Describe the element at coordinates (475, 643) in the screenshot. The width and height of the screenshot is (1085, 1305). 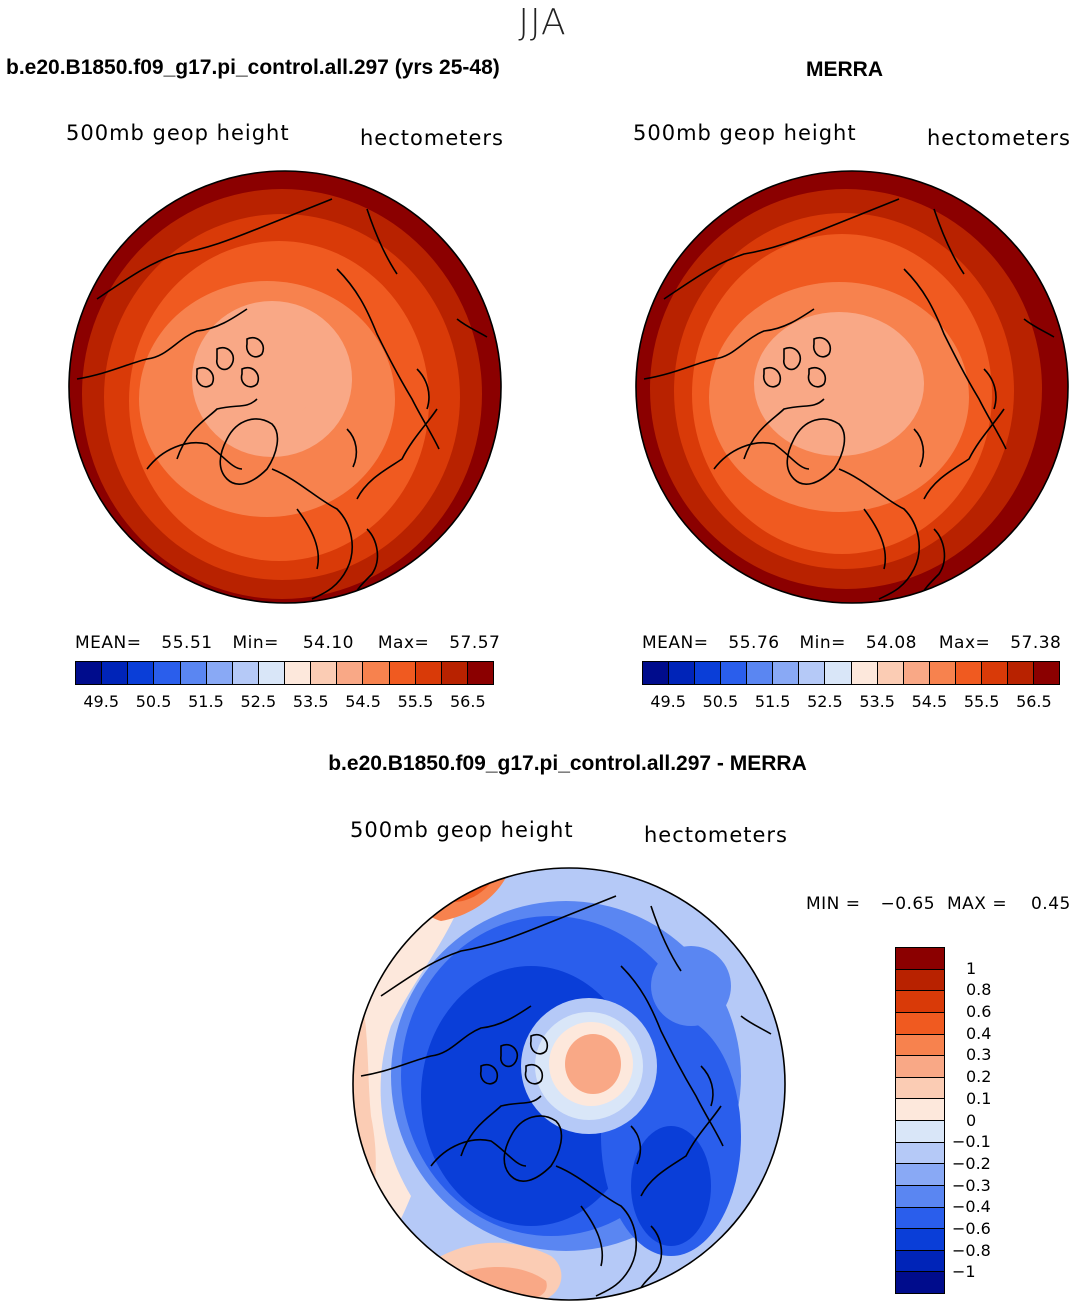
I see `model-max-value: 57.57` at that location.